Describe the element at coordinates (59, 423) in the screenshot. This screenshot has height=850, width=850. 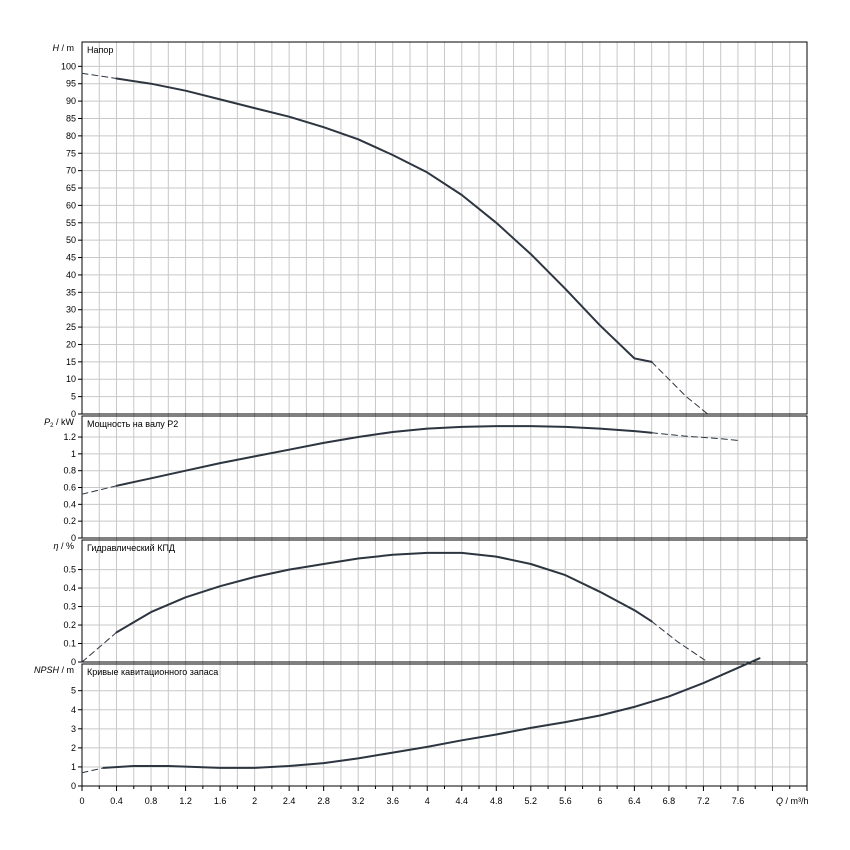
I see `y-axis-label: P2 / kW` at that location.